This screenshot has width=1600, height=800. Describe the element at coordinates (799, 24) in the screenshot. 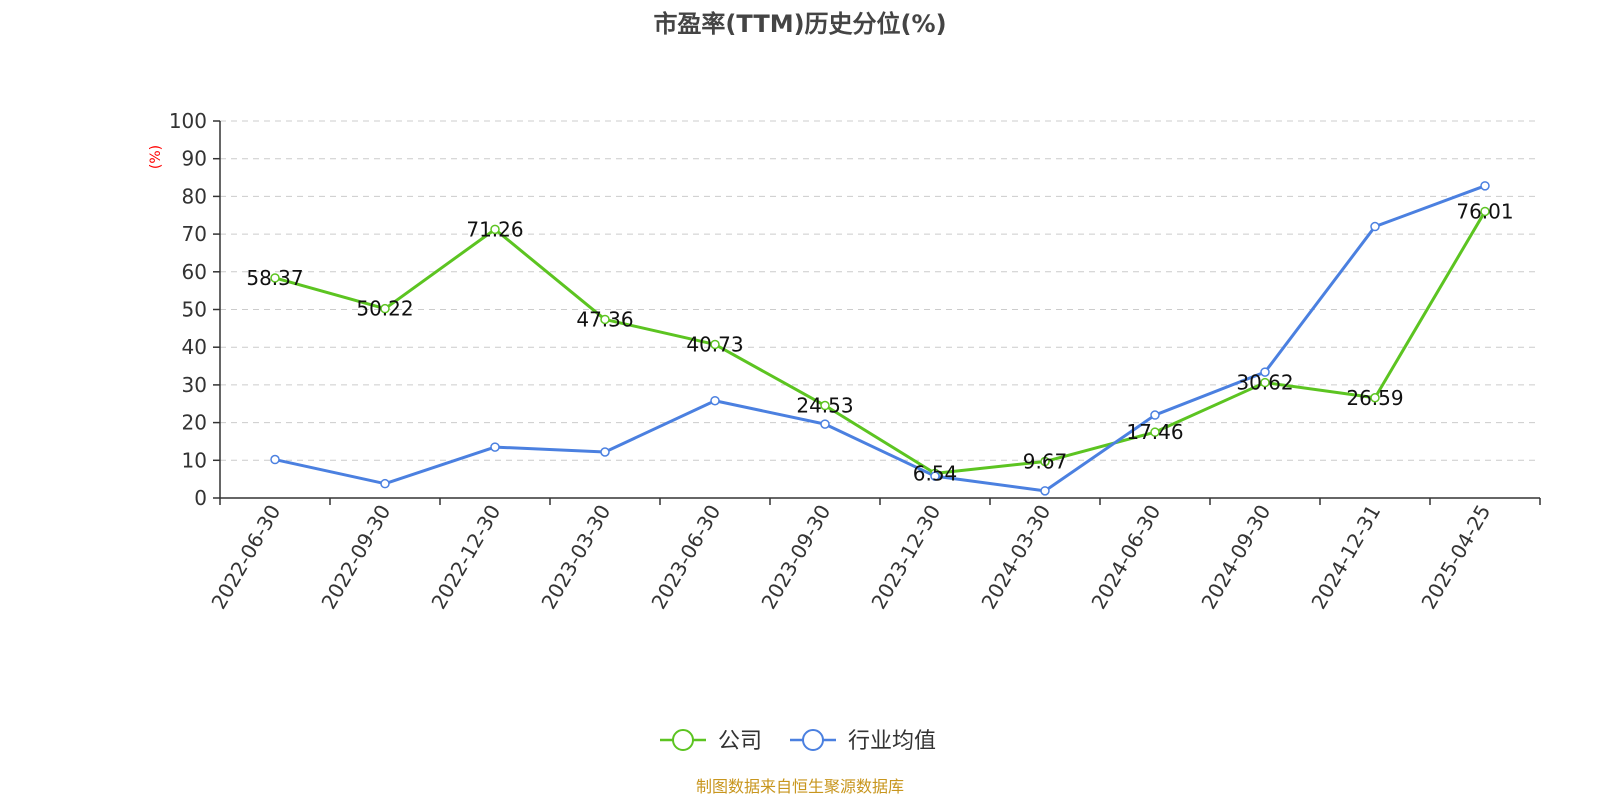

I see `chart-title: 市盈率(TTM)历史分位(%)` at that location.